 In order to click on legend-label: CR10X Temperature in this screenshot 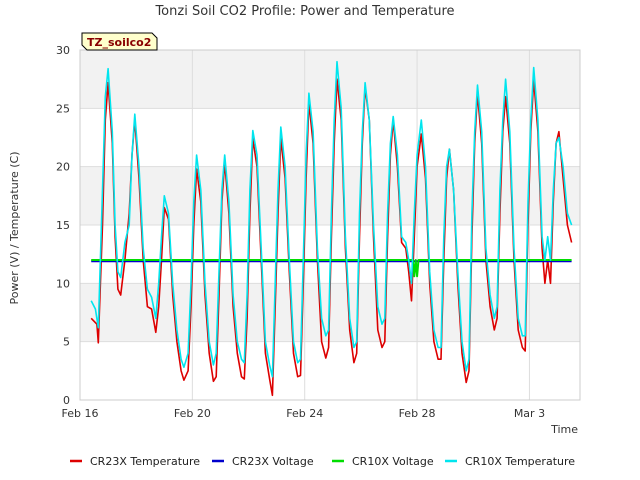, I will do `click(520, 461)`.